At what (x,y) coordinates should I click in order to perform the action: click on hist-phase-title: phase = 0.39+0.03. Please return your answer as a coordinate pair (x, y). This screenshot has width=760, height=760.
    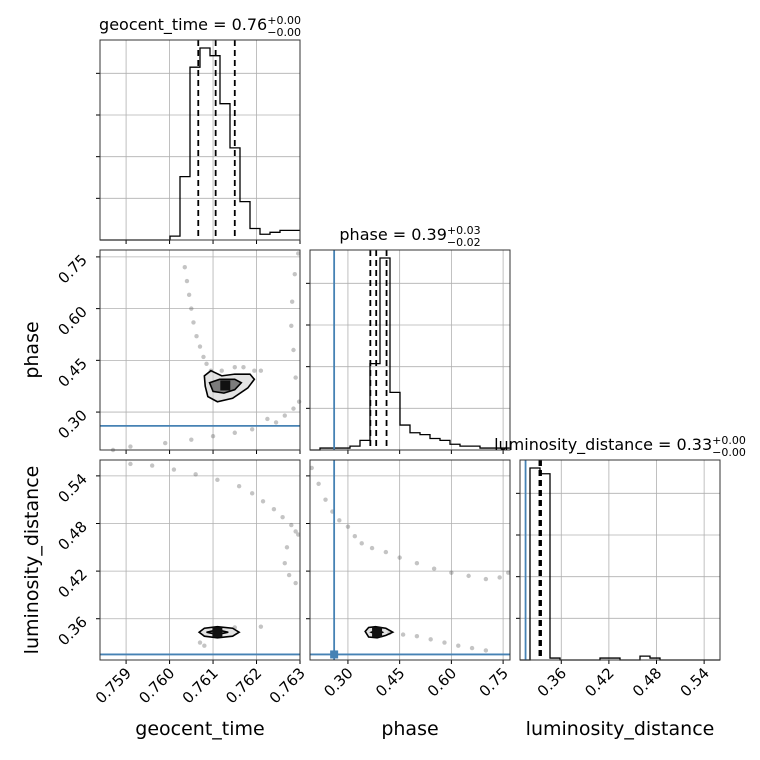
    Looking at the image, I should click on (409, 234).